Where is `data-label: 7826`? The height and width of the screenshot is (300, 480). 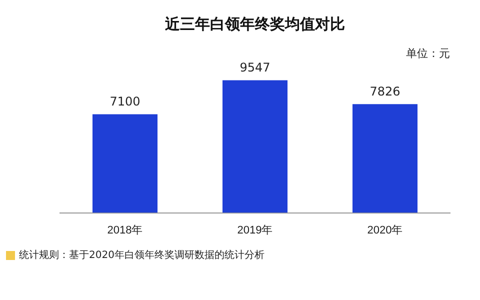
data-label: 7826 is located at coordinates (385, 91).